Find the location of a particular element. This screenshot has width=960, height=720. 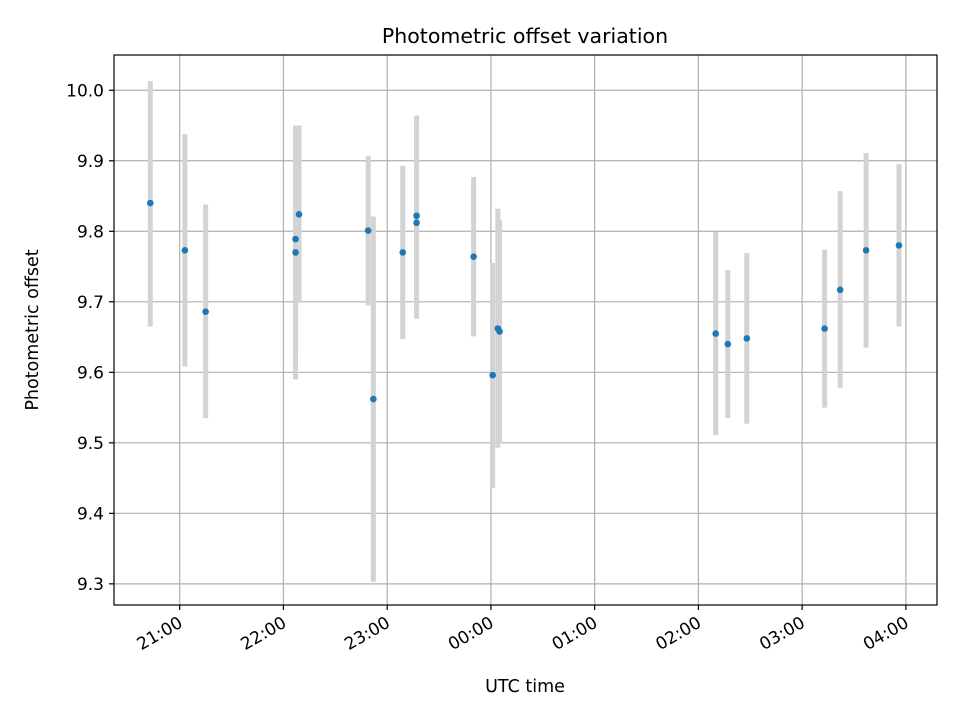

y-tick-label: 9.5 is located at coordinates (90, 444).